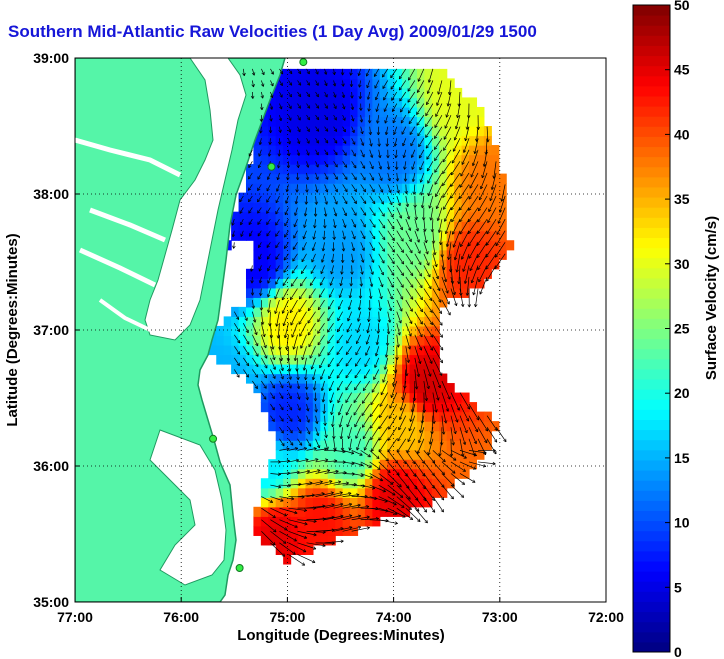 The image size is (724, 659). What do you see at coordinates (394, 617) in the screenshot?
I see `x-tick-label: 74:00` at bounding box center [394, 617].